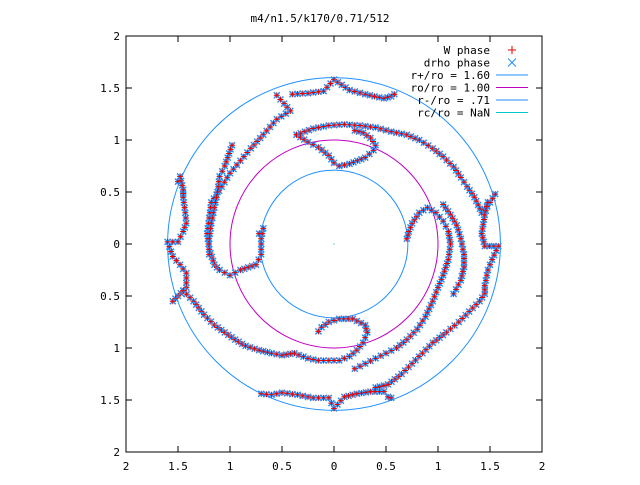 The width and height of the screenshot is (640, 485). What do you see at coordinates (116, 244) in the screenshot?
I see `y-tick-label: 0` at bounding box center [116, 244].